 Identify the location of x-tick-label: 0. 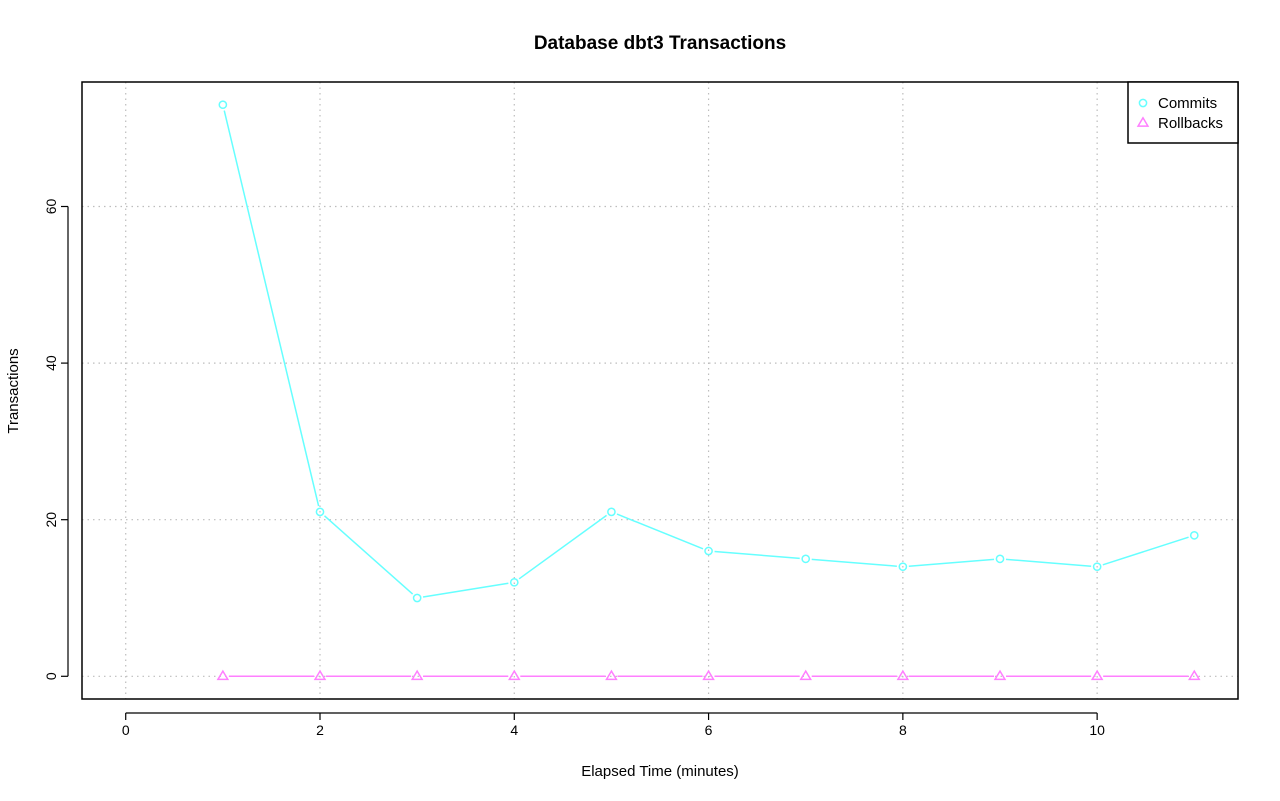
(126, 730).